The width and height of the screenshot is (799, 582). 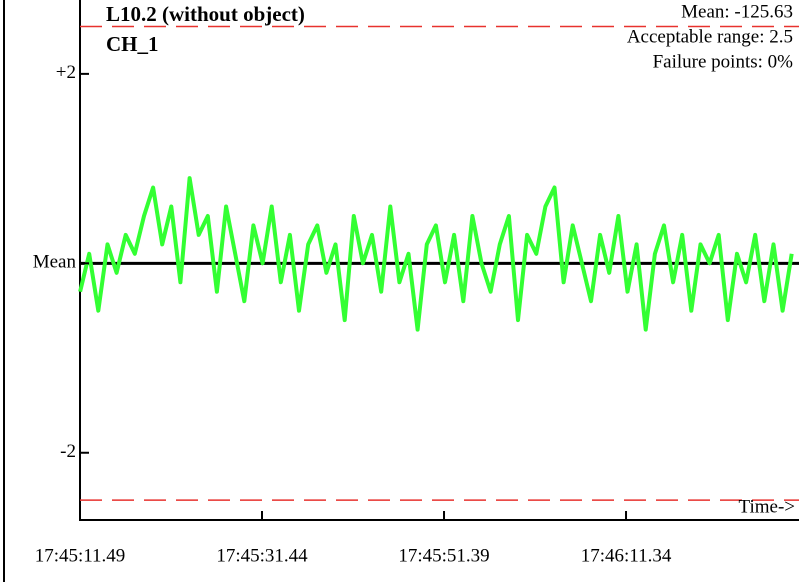 What do you see at coordinates (737, 11) in the screenshot?
I see `annotation: Mean: -125.63` at bounding box center [737, 11].